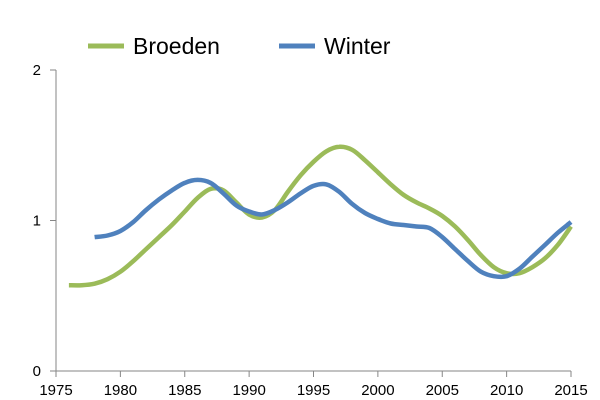  Describe the element at coordinates (442, 390) in the screenshot. I see `x-tick-label: 2005` at that location.